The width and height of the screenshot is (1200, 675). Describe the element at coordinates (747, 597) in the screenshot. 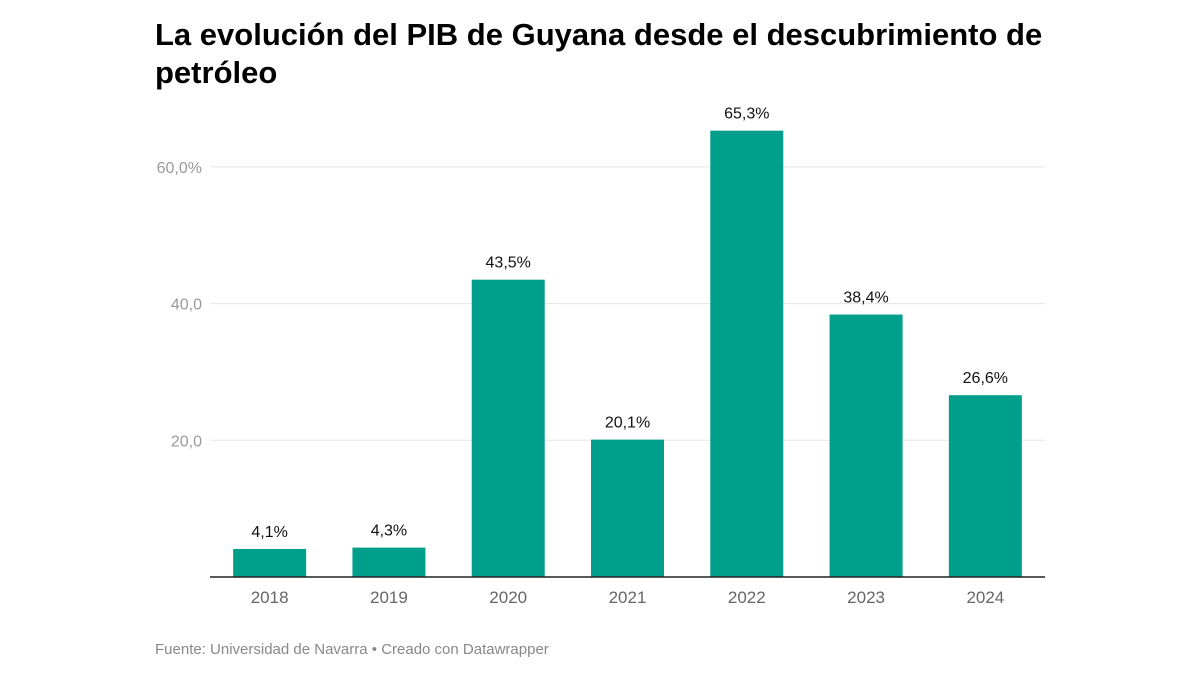

I see `x-category-label: 2022` at that location.